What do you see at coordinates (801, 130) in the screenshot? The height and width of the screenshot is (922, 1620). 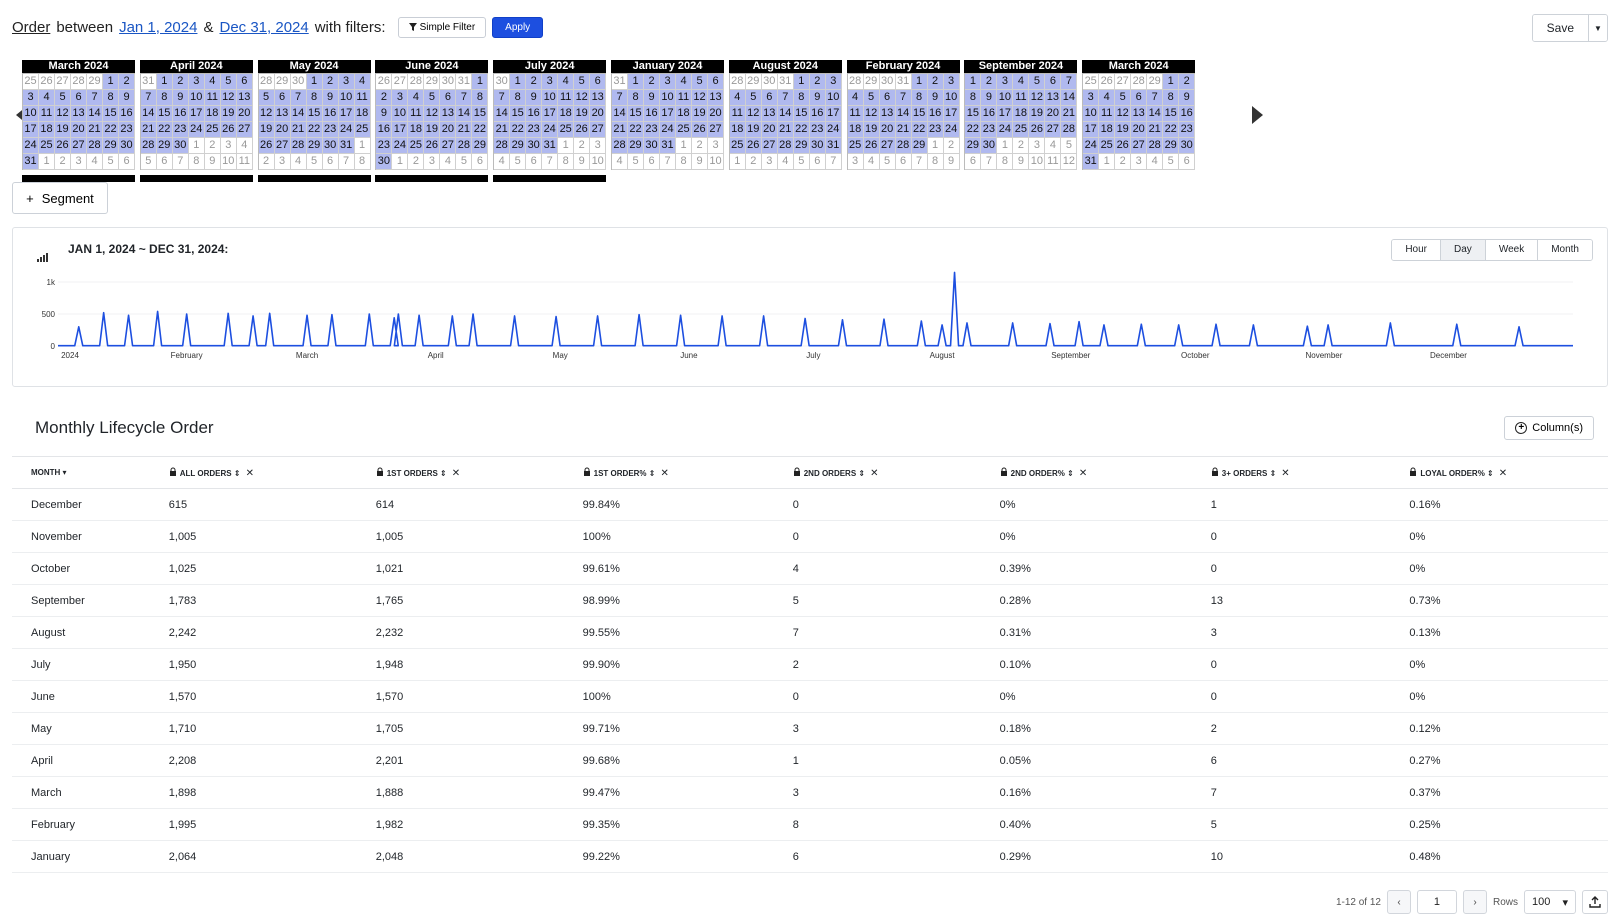 I see `calendar-day: 22` at bounding box center [801, 130].